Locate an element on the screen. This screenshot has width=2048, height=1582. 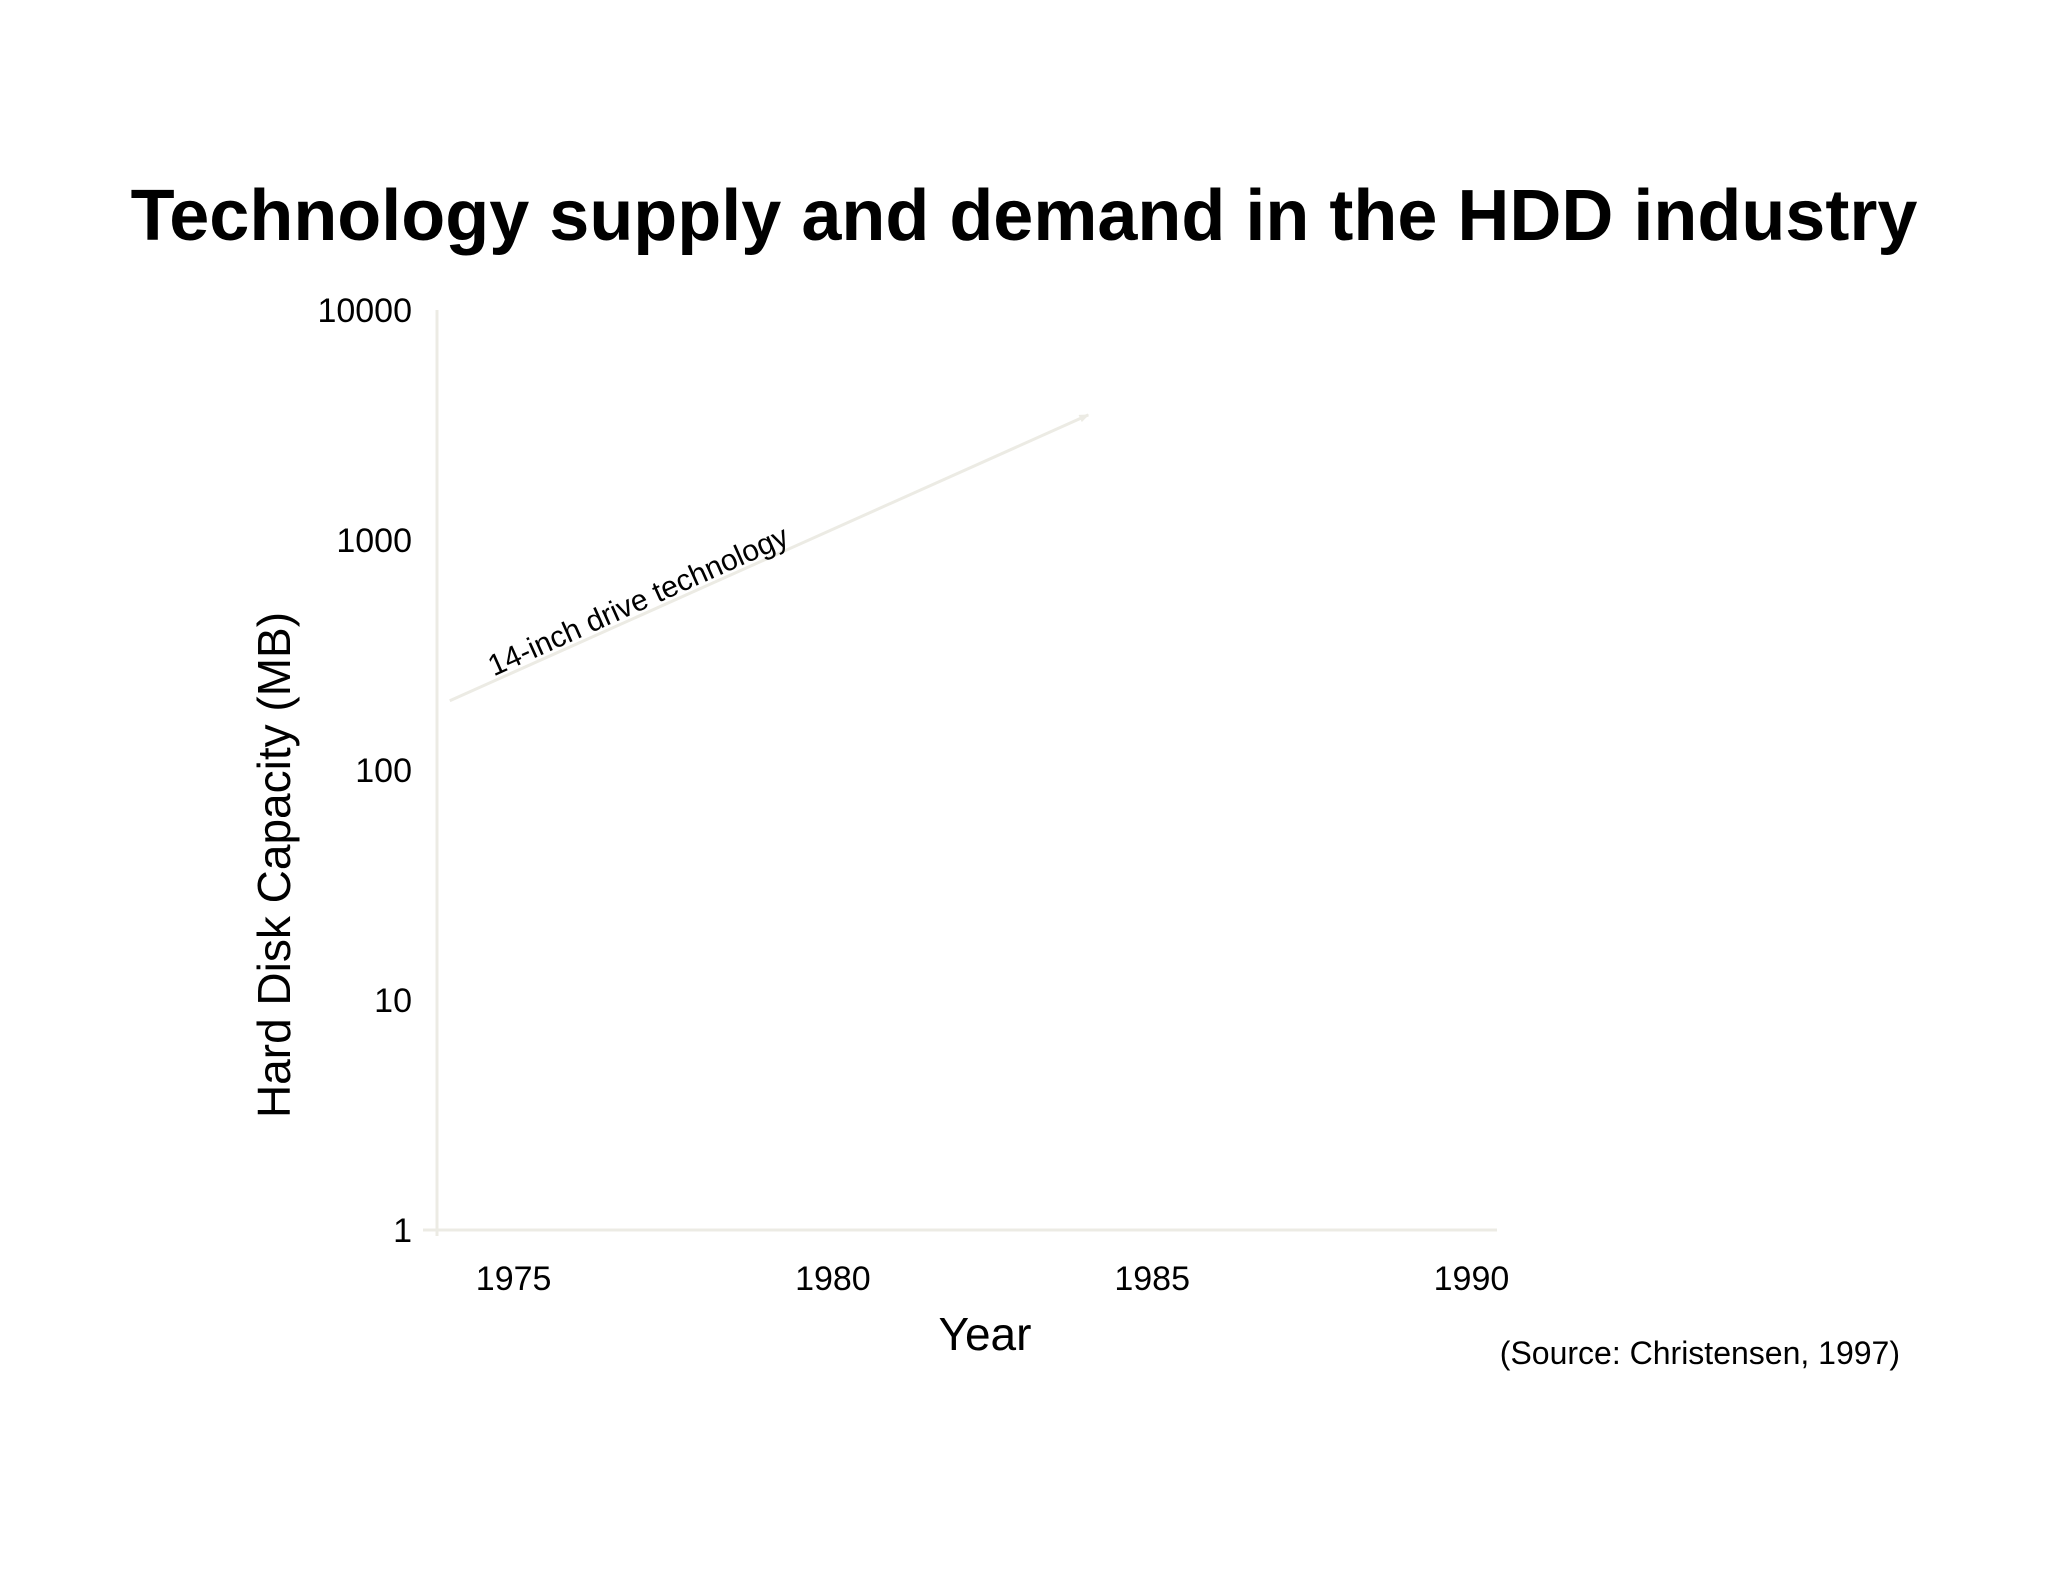
annotation-arrow is located at coordinates (769, 558).